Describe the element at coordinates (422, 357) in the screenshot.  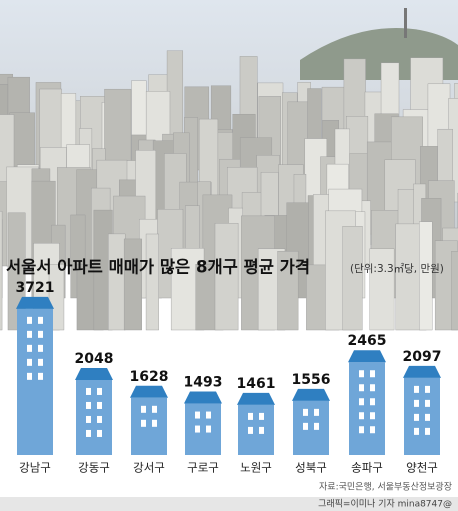
I see `value-label: 2097` at that location.